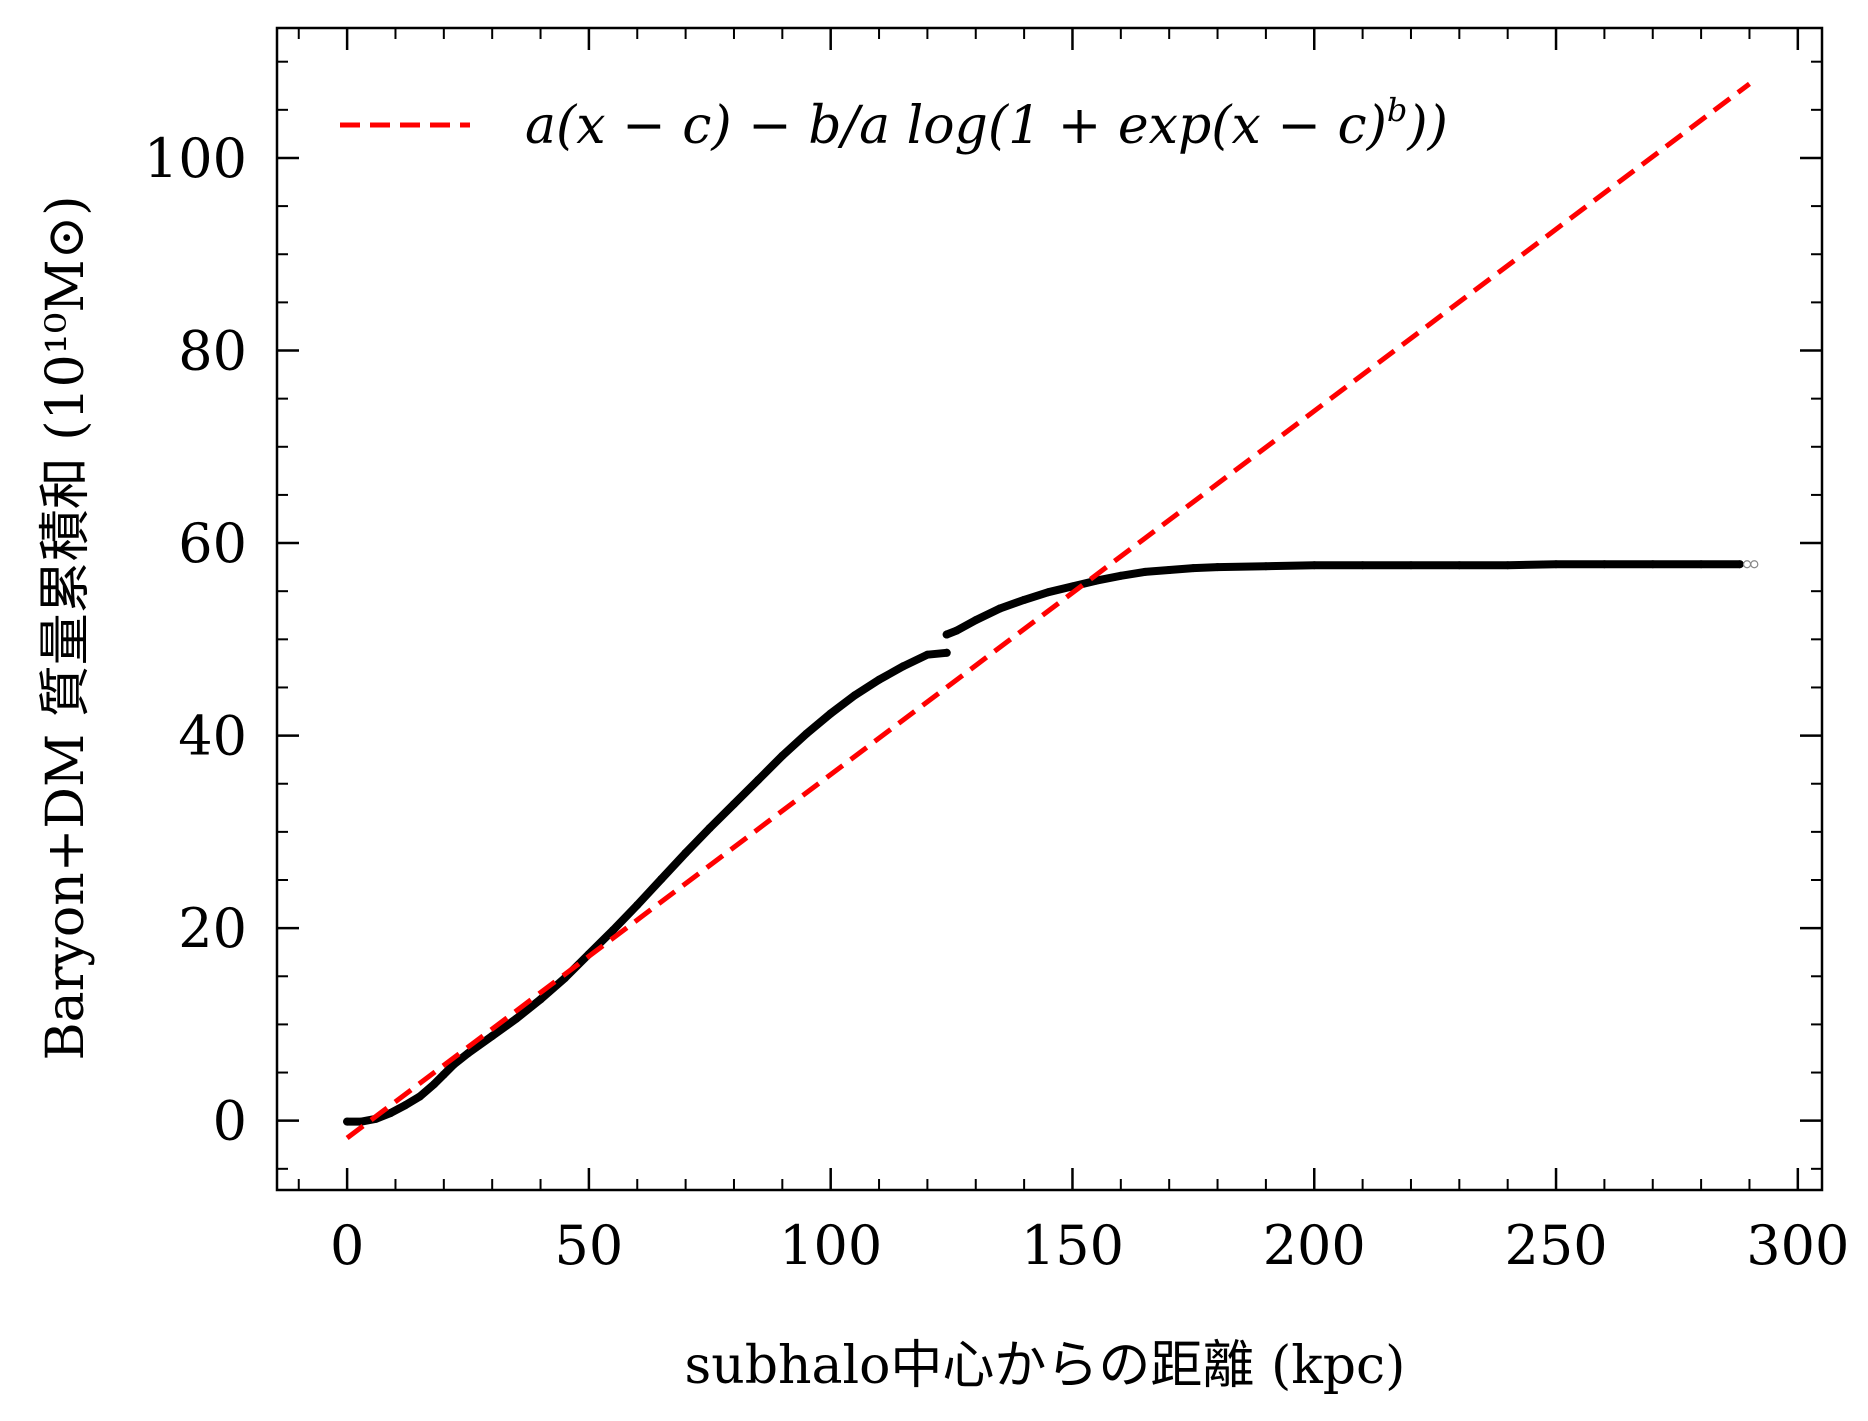 The height and width of the screenshot is (1421, 1868). I want to click on x-tick-label: 200, so click(1314, 1245).